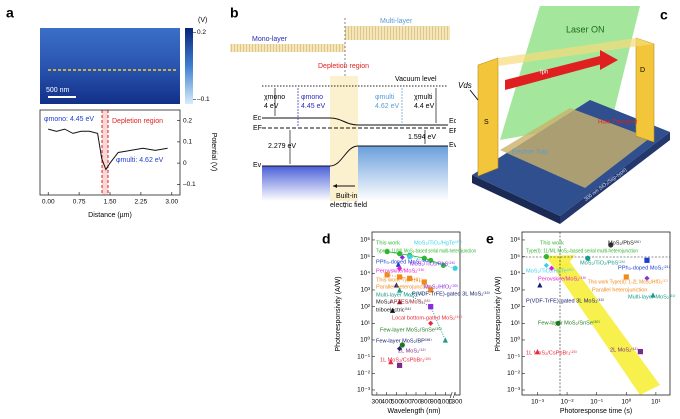  What do you see at coordinates (110, 66) in the screenshot?
I see `potential-map` at bounding box center [110, 66].